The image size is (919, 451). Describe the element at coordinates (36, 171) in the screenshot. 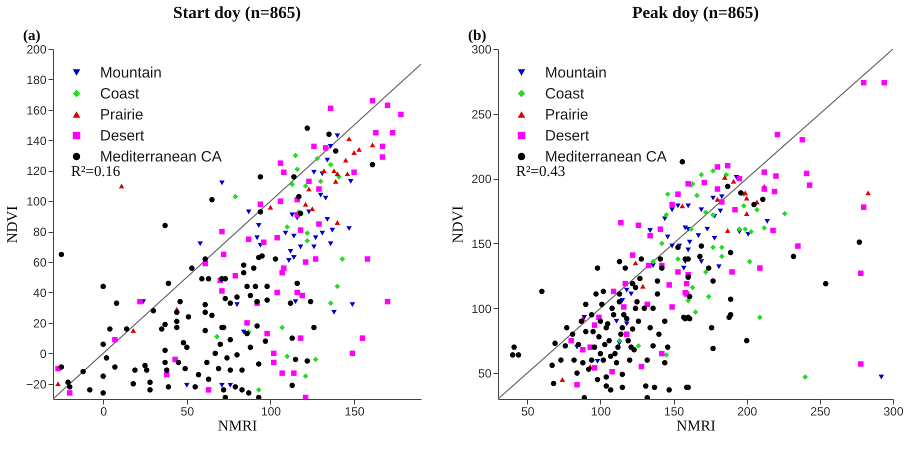

I see `y-tick-label: 120` at that location.